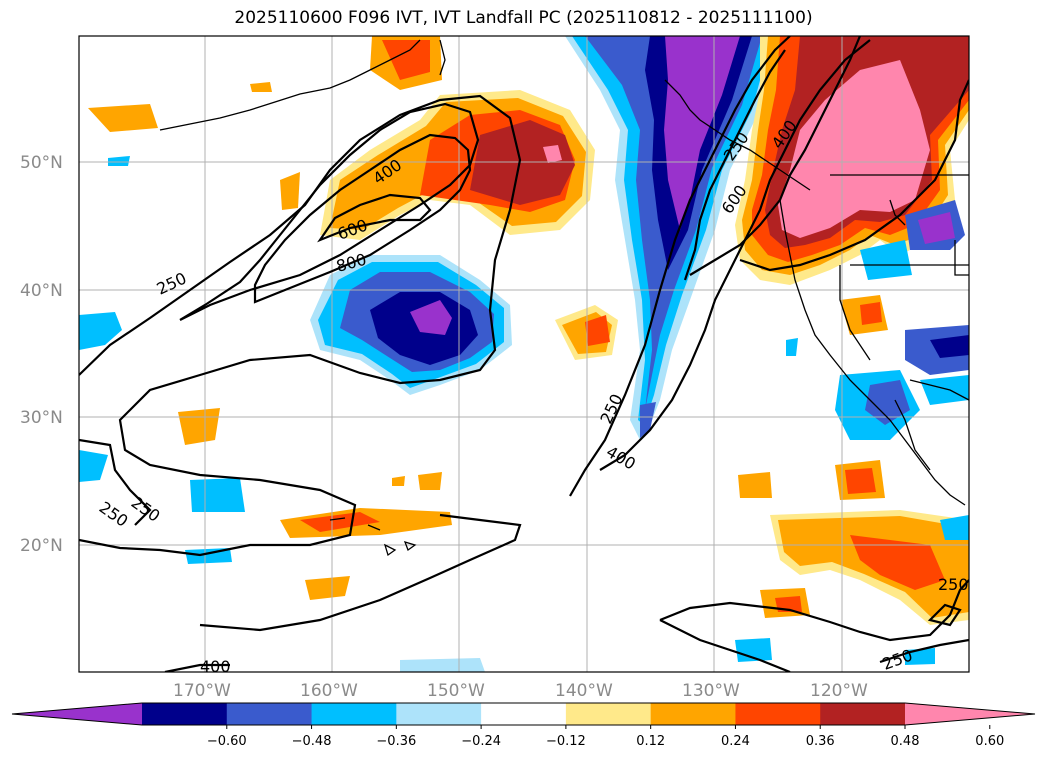  Describe the element at coordinates (566, 741) in the screenshot. I see `colorbar-tick-label: −0.12` at that location.